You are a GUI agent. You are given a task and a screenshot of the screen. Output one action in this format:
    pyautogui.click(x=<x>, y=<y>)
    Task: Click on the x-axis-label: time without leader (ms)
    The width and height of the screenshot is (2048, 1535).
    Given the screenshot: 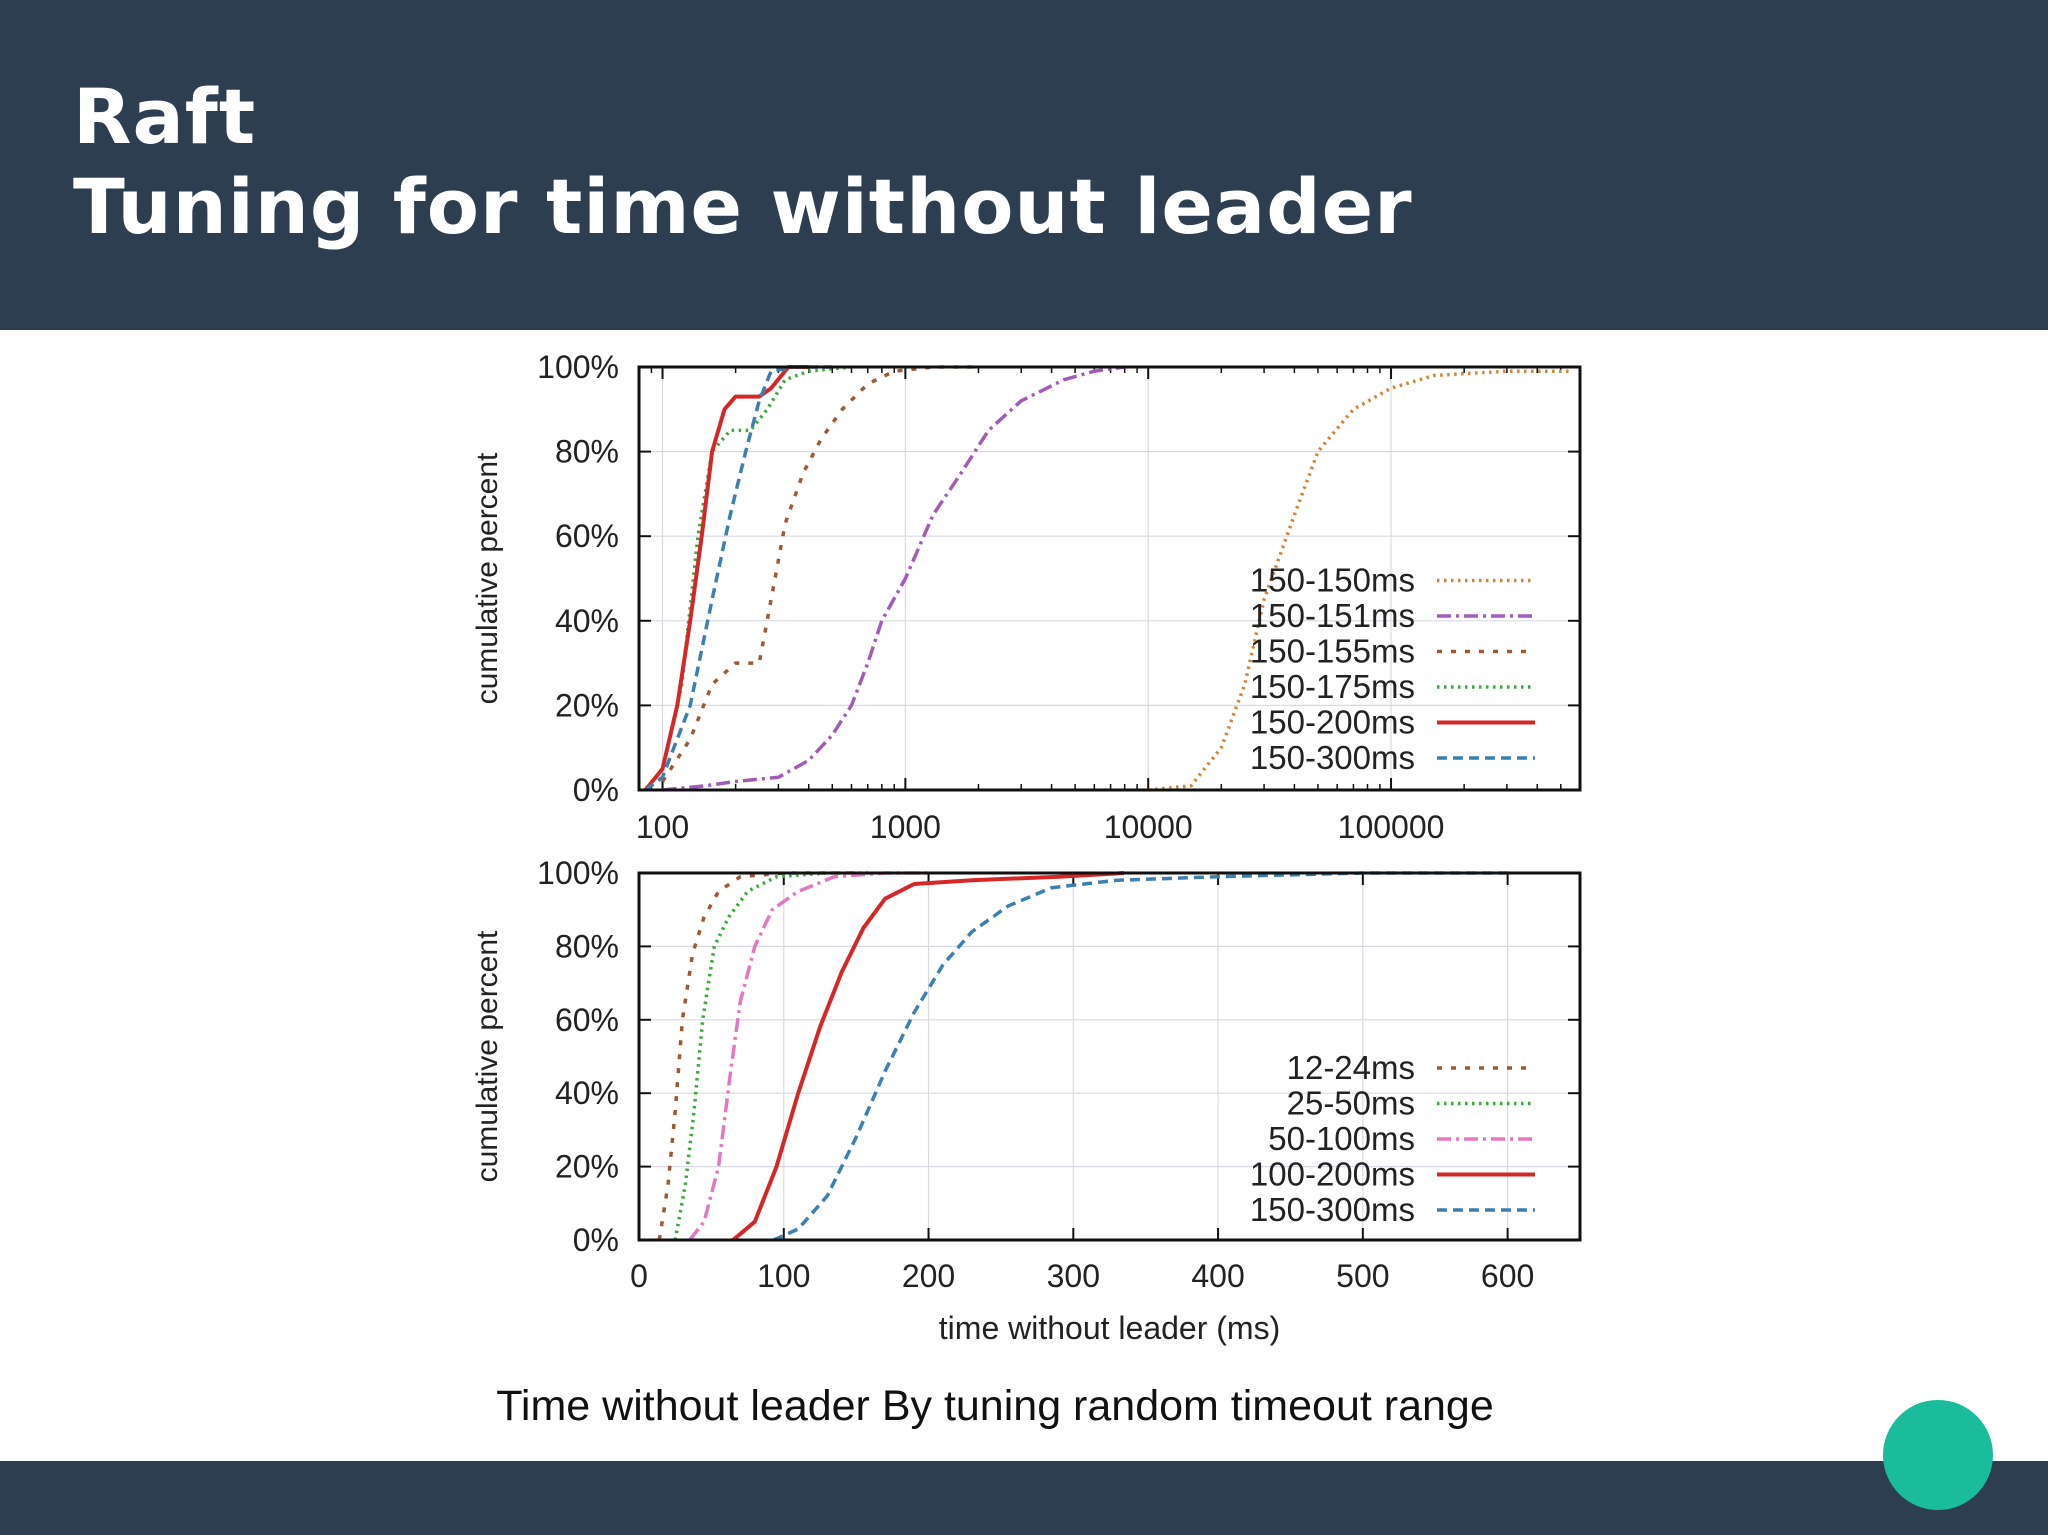 What is the action you would take?
    pyautogui.click(x=1109, y=1328)
    